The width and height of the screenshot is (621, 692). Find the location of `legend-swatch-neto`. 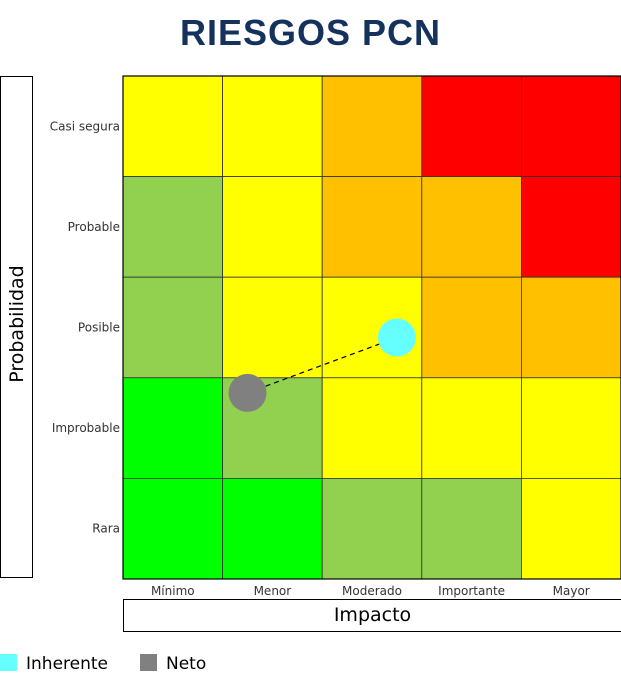

legend-swatch-neto is located at coordinates (148, 662).